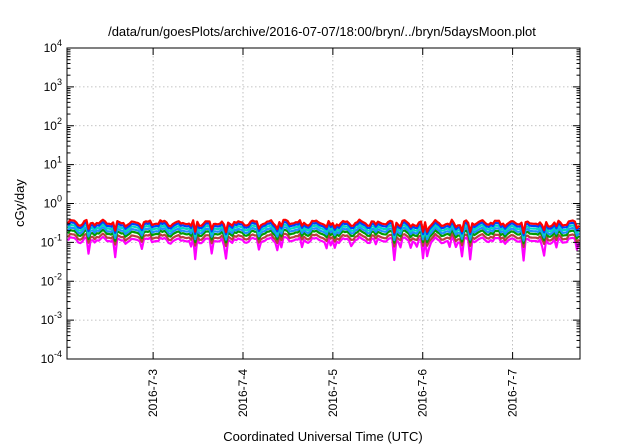 The image size is (640, 448). What do you see at coordinates (153, 393) in the screenshot?
I see `x-tick-label: 2016-7-3` at bounding box center [153, 393].